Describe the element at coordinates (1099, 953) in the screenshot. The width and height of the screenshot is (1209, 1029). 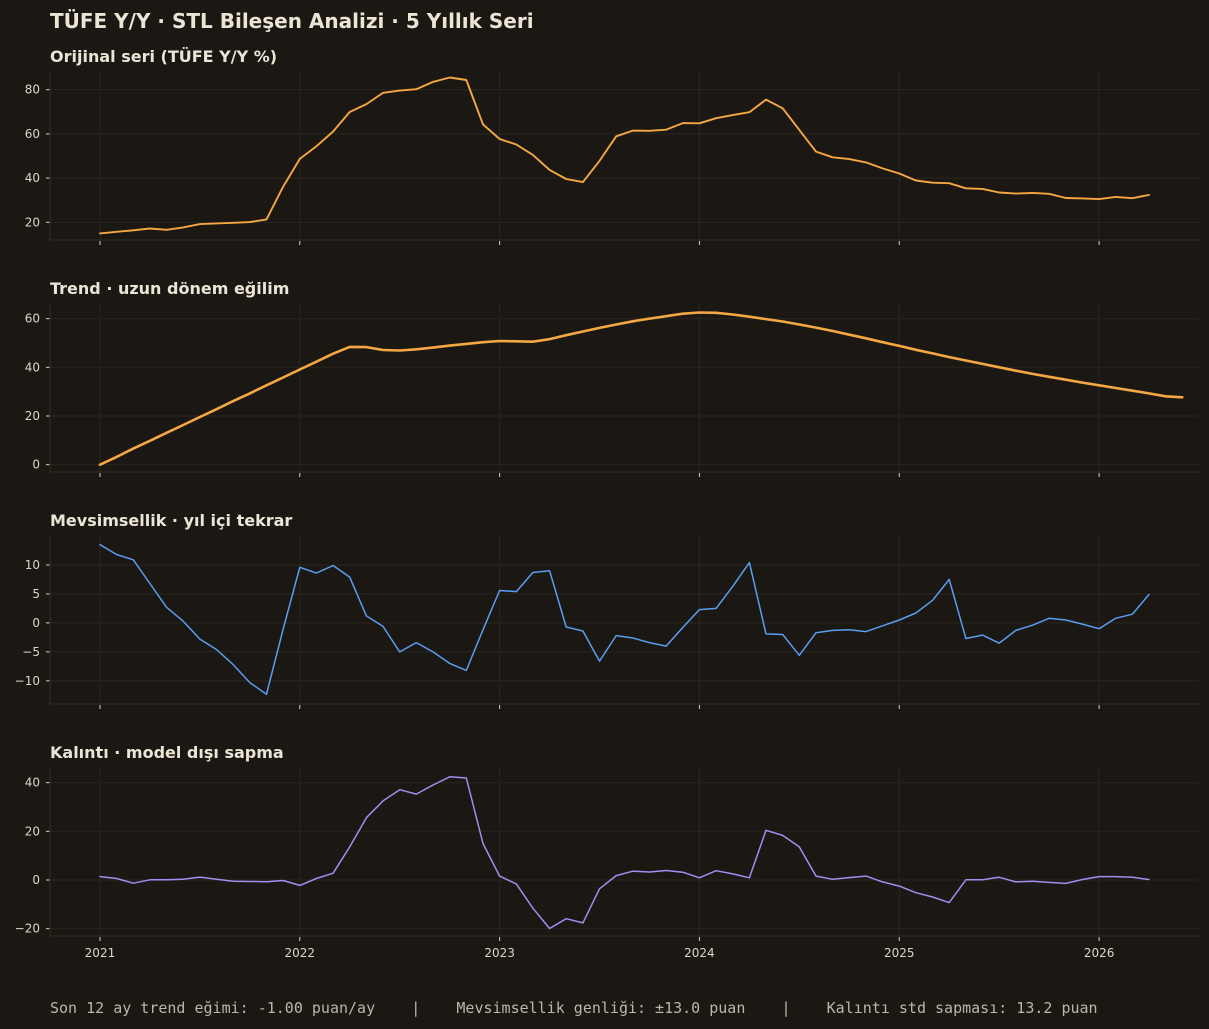
I see `x-tick-label: 2026` at that location.